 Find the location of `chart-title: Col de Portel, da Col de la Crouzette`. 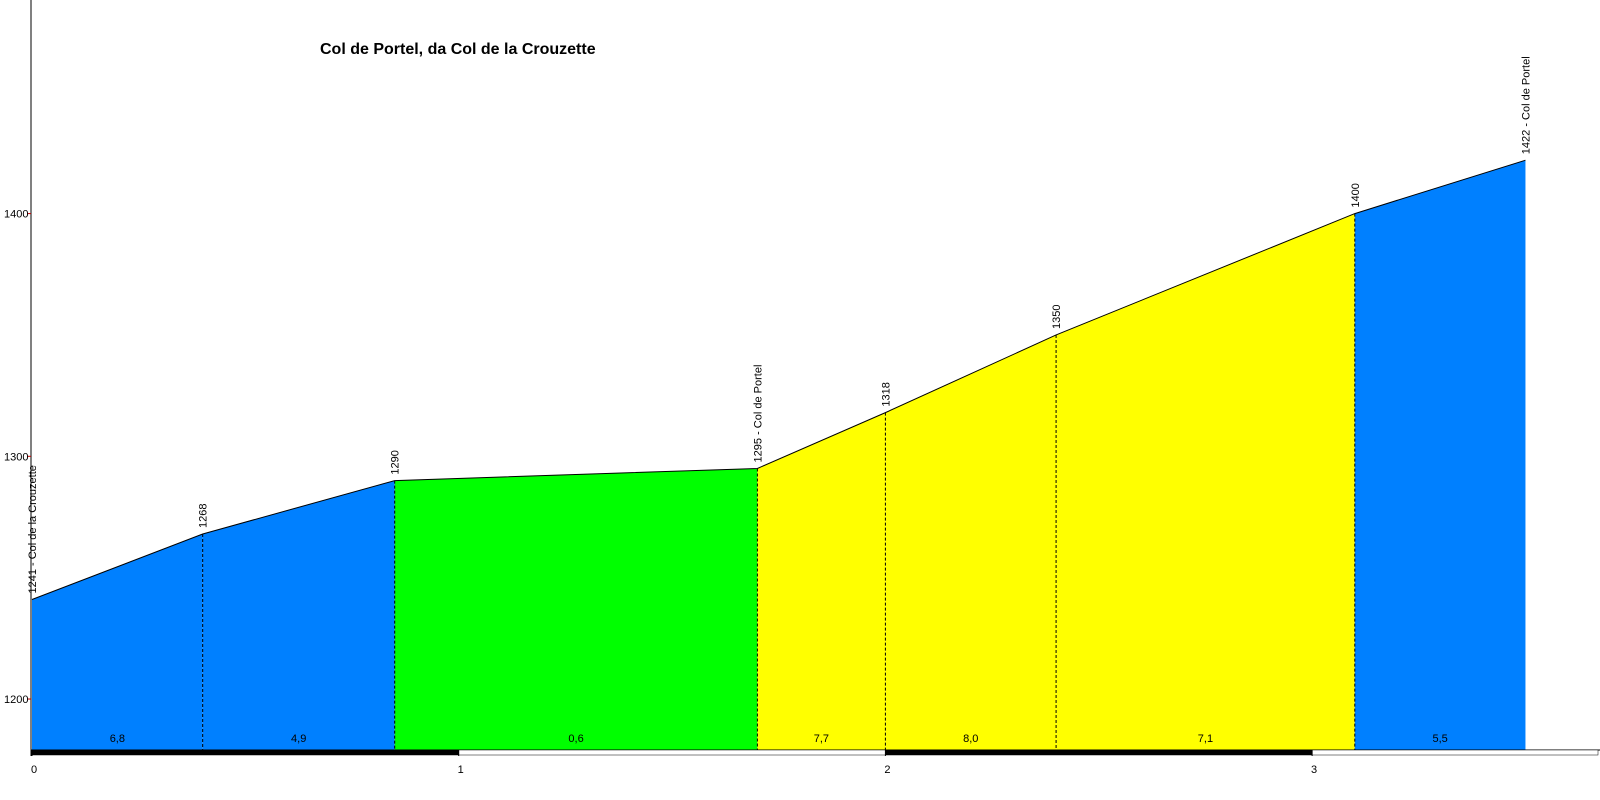

chart-title: Col de Portel, da Col de la Crouzette is located at coordinates (458, 49).